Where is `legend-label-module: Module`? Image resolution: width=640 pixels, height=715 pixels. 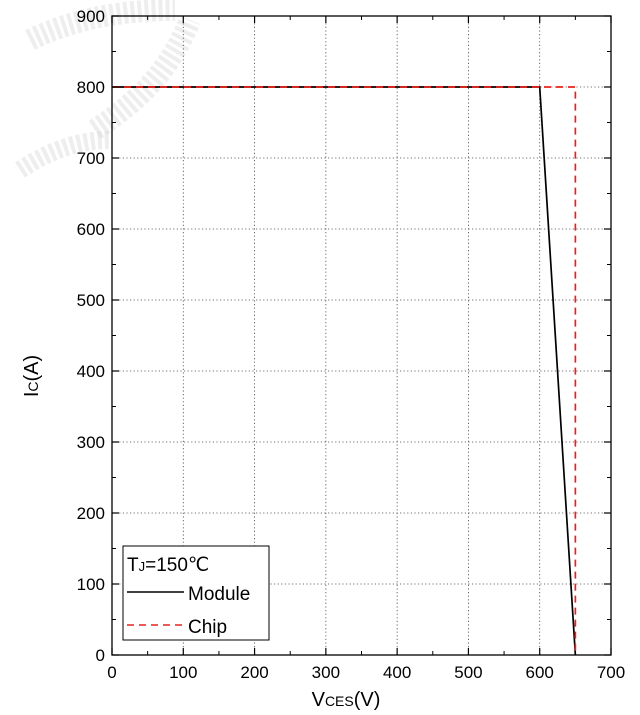
legend-label-module: Module is located at coordinates (219, 594).